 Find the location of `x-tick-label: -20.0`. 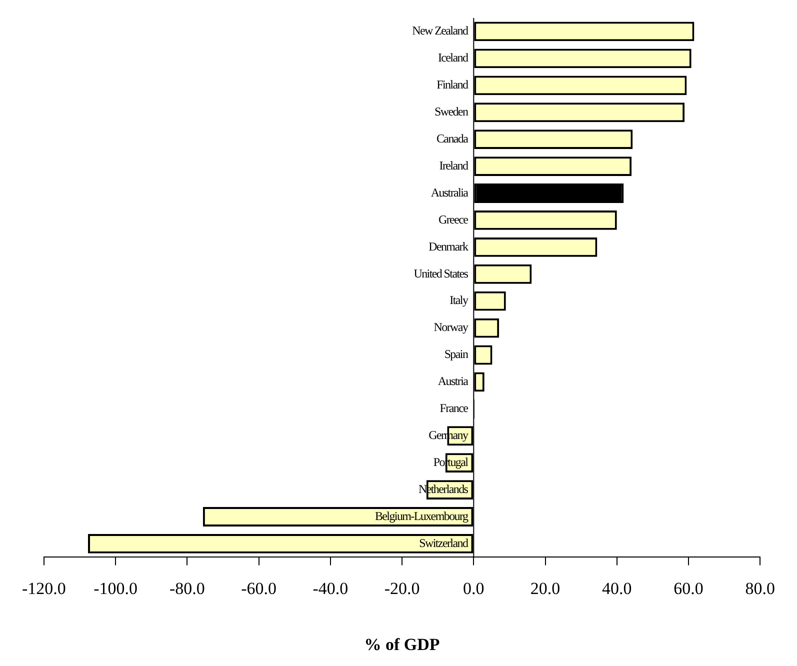

x-tick-label: -20.0 is located at coordinates (402, 588).